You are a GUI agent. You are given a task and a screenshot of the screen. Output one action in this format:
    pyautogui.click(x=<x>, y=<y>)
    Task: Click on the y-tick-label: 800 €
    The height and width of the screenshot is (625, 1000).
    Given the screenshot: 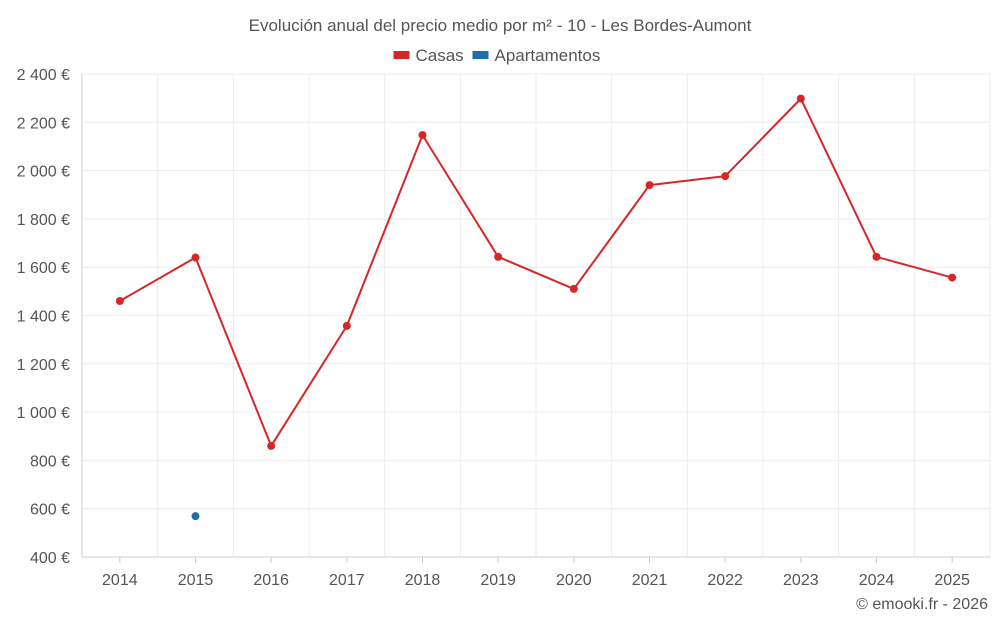 What is the action you would take?
    pyautogui.click(x=50, y=461)
    